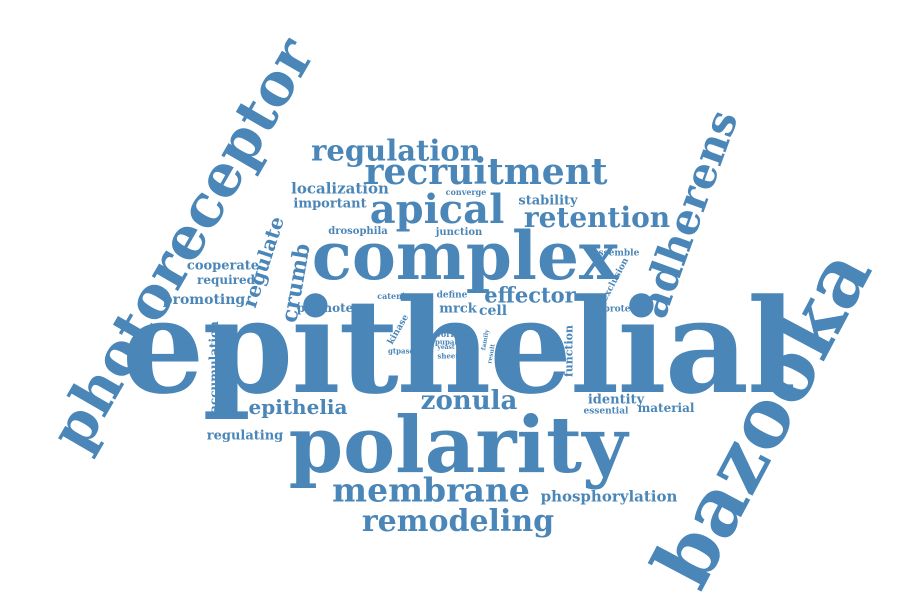 Image resolution: width=900 pixels, height=599 pixels. I want to click on word-mrck: mrck, so click(458, 309).